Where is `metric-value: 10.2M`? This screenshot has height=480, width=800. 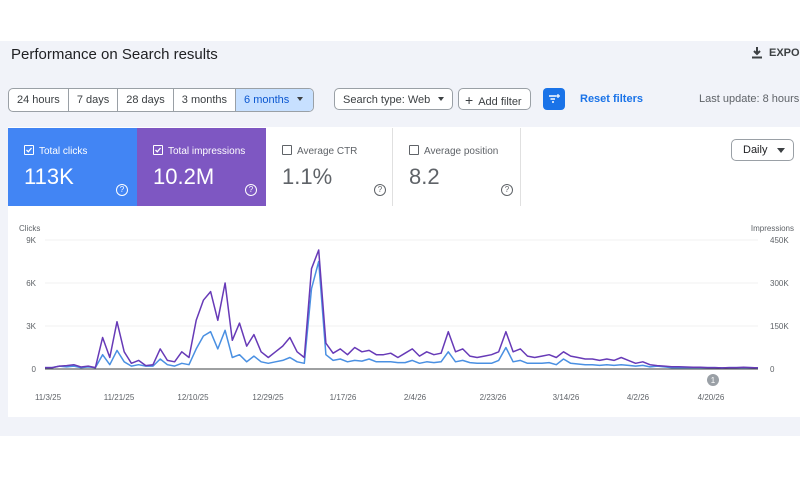 metric-value: 10.2M is located at coordinates (184, 176).